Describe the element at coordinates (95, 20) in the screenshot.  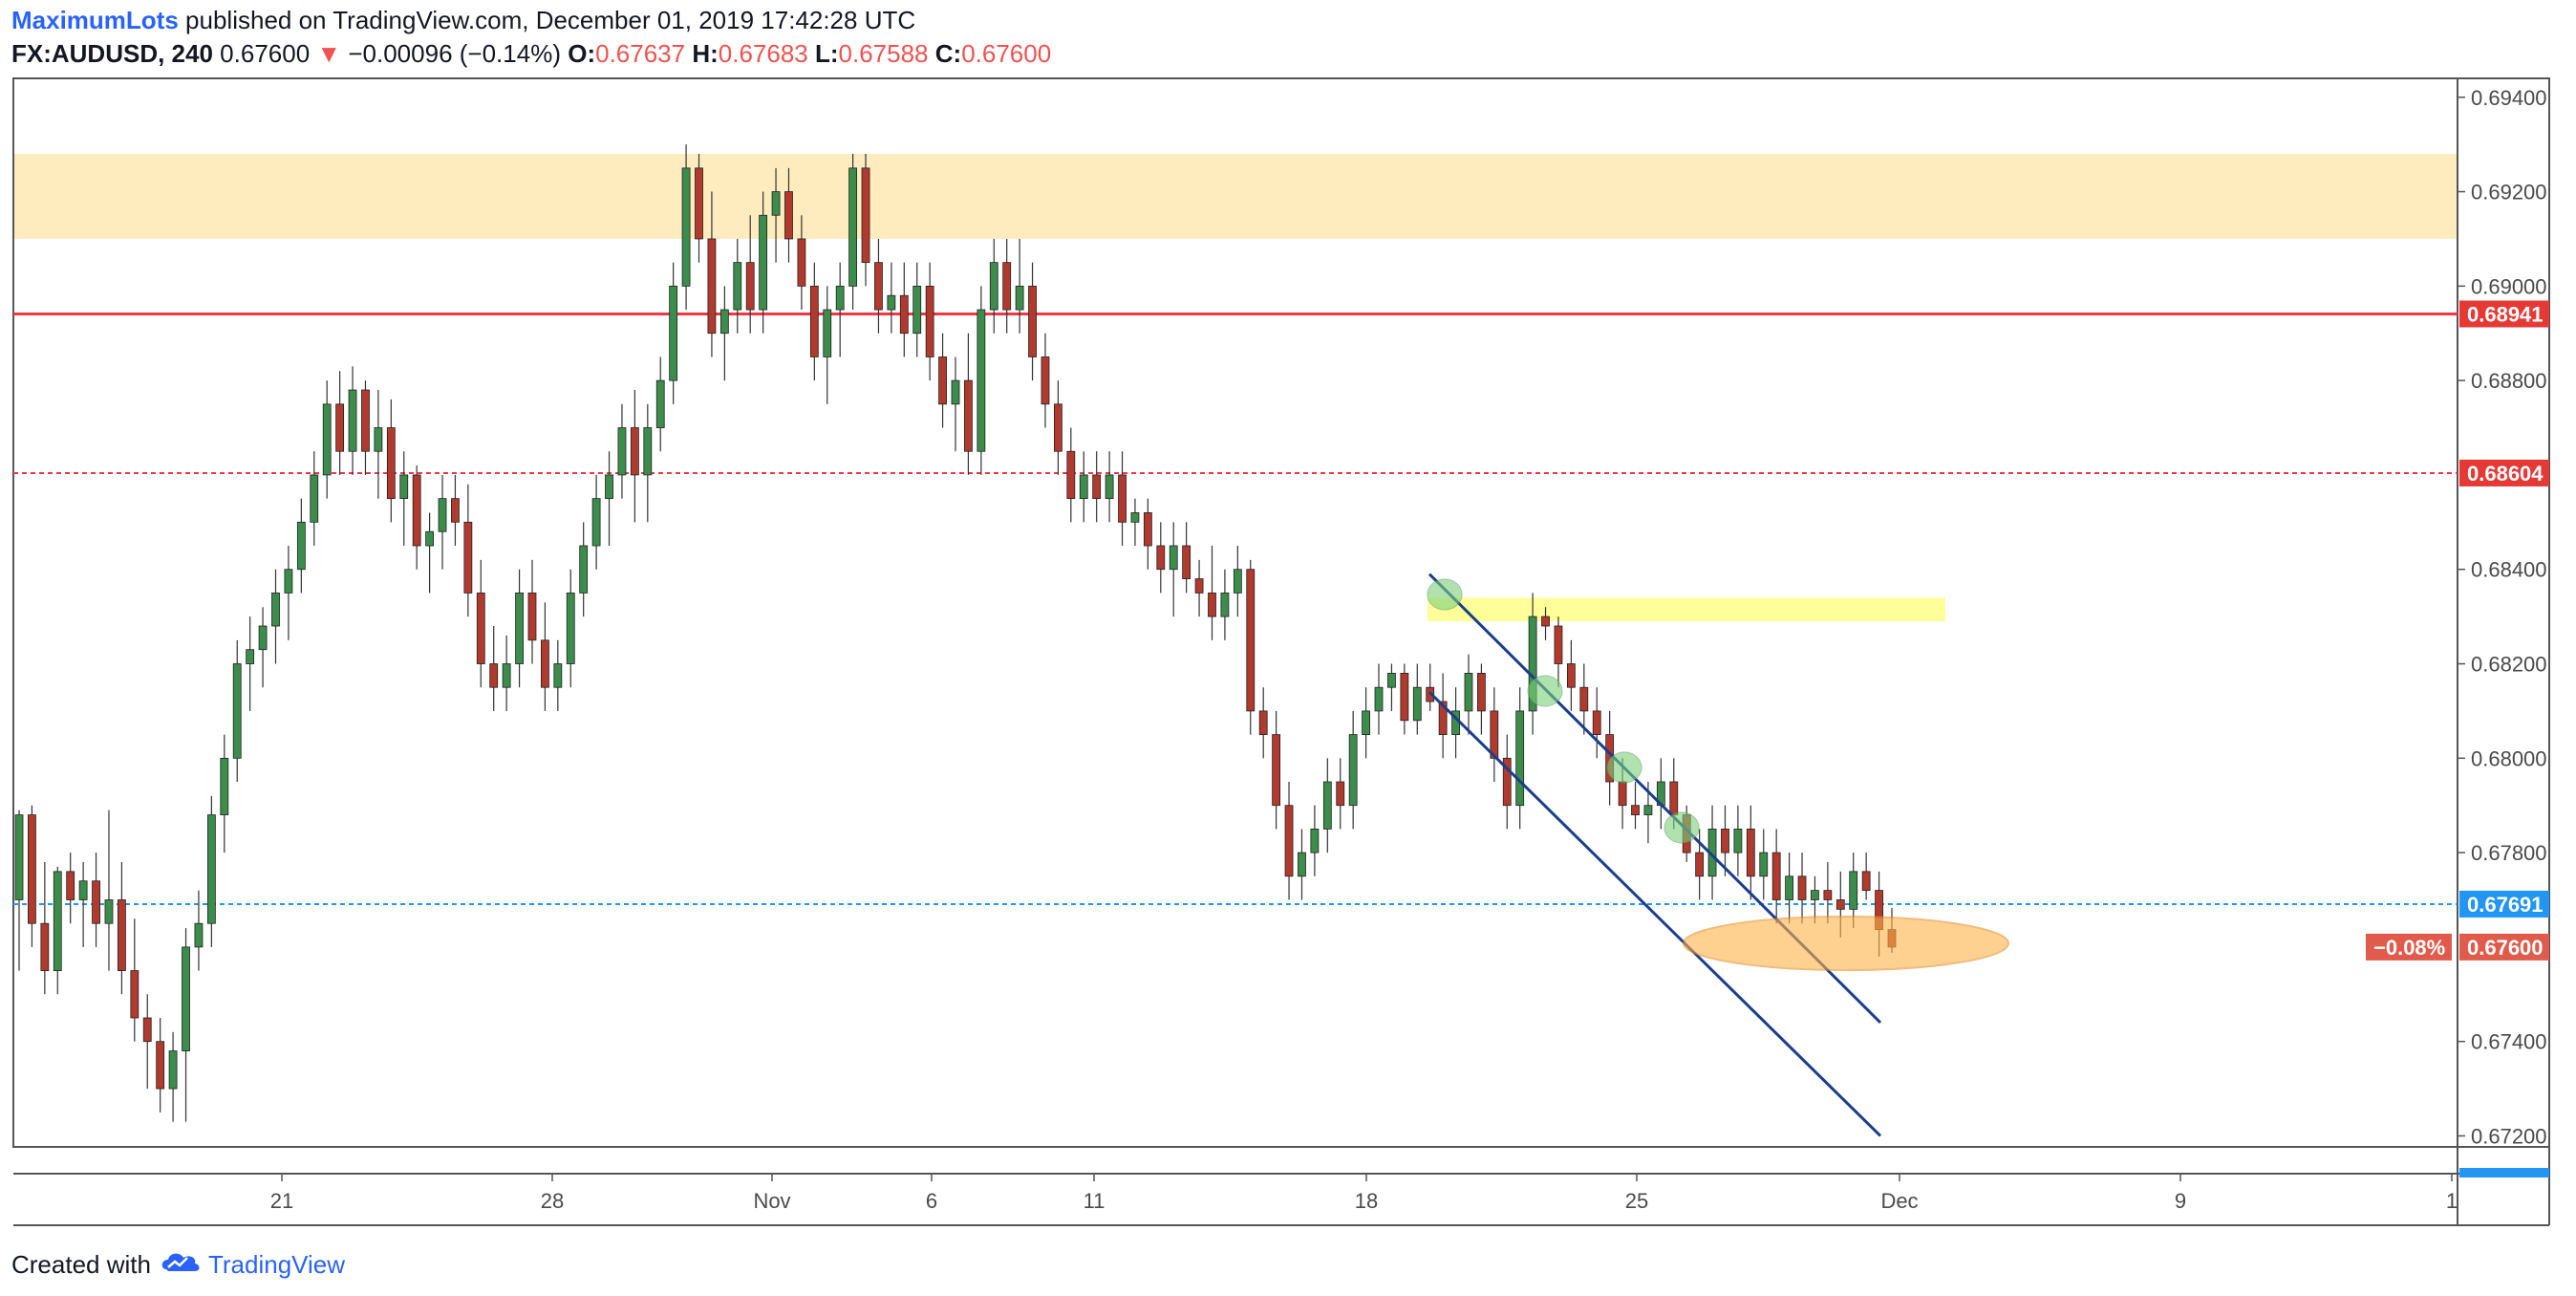
I see `author-name: MaximumLots` at that location.